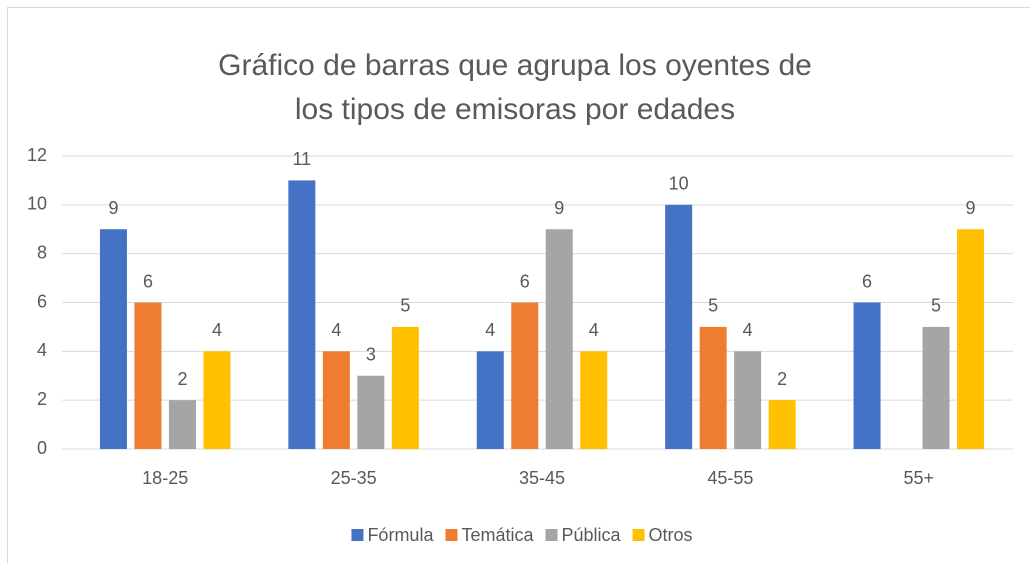 Image resolution: width=1030 pixels, height=563 pixels. I want to click on legend-label: Pública, so click(591, 535).